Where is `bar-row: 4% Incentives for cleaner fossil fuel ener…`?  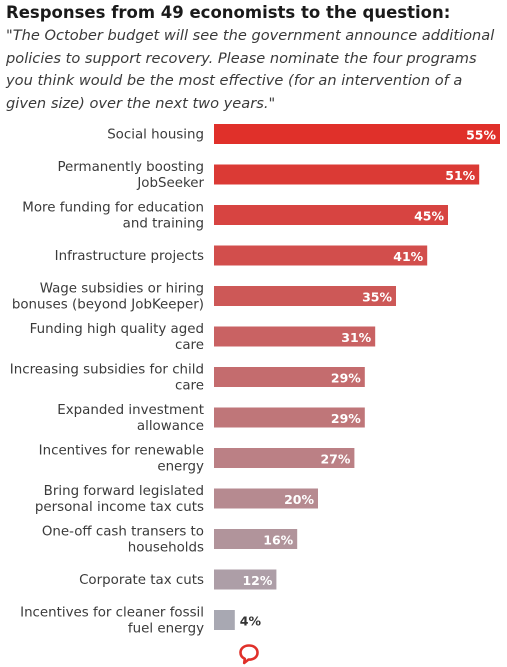
bar-row: 4% Incentives for cleaner fossil fuel ener… is located at coordinates (140, 621).